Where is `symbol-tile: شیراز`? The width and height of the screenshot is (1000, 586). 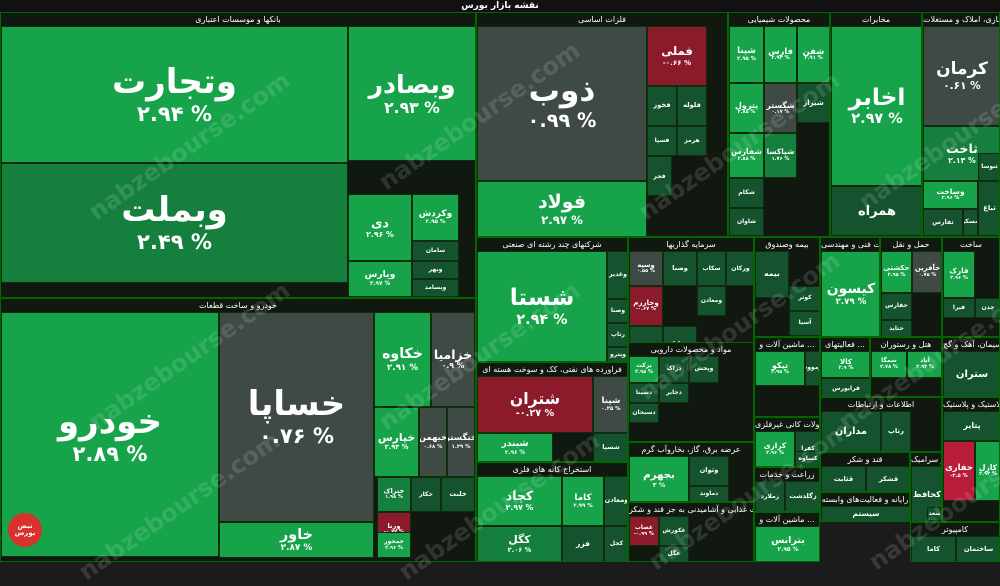 symbol-tile: شیراز is located at coordinates (813, 103).